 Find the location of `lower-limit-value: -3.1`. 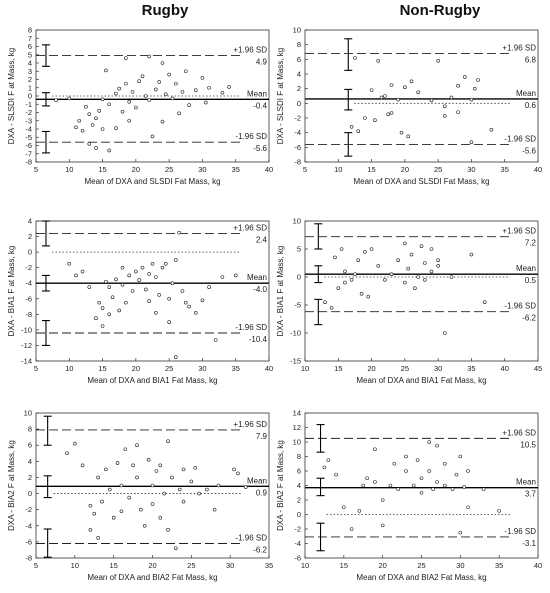

lower-limit-value: -3.1 is located at coordinates (529, 543).